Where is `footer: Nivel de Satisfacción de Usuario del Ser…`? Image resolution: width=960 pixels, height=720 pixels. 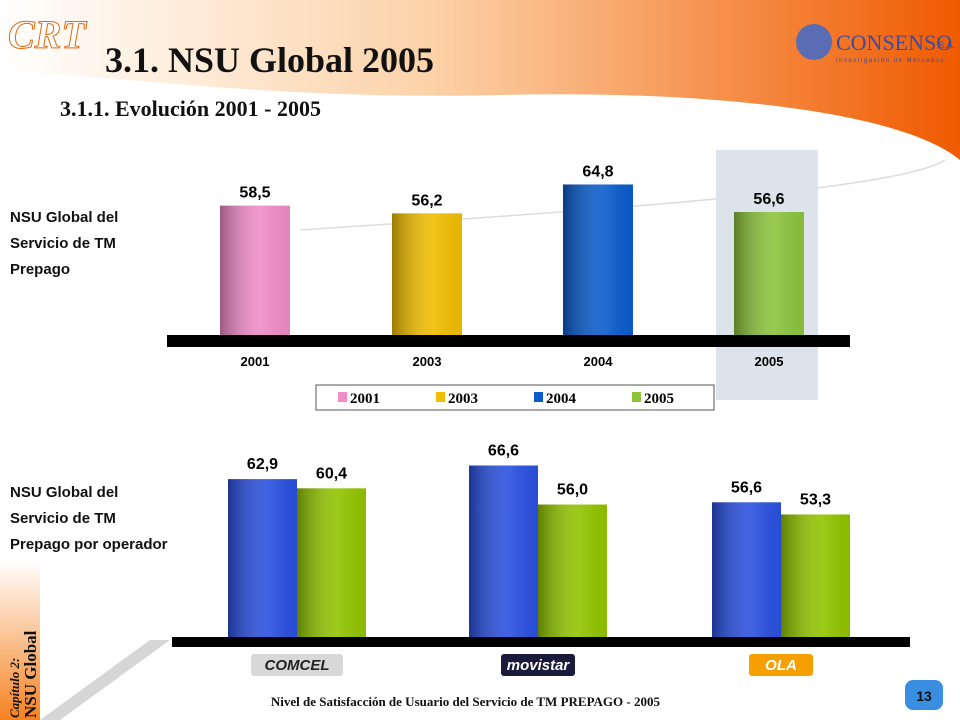 footer: Nivel de Satisfacción de Usuario del Ser… is located at coordinates (466, 701).